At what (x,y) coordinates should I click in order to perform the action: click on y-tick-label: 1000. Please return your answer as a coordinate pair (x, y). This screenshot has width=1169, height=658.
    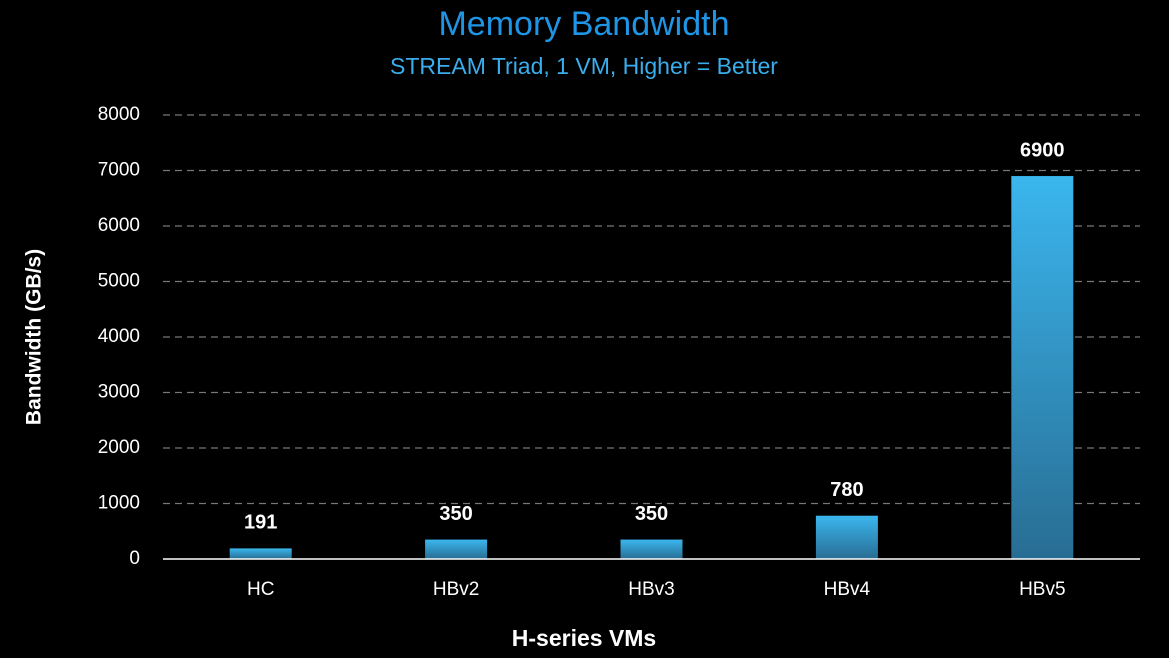
    Looking at the image, I should click on (119, 503).